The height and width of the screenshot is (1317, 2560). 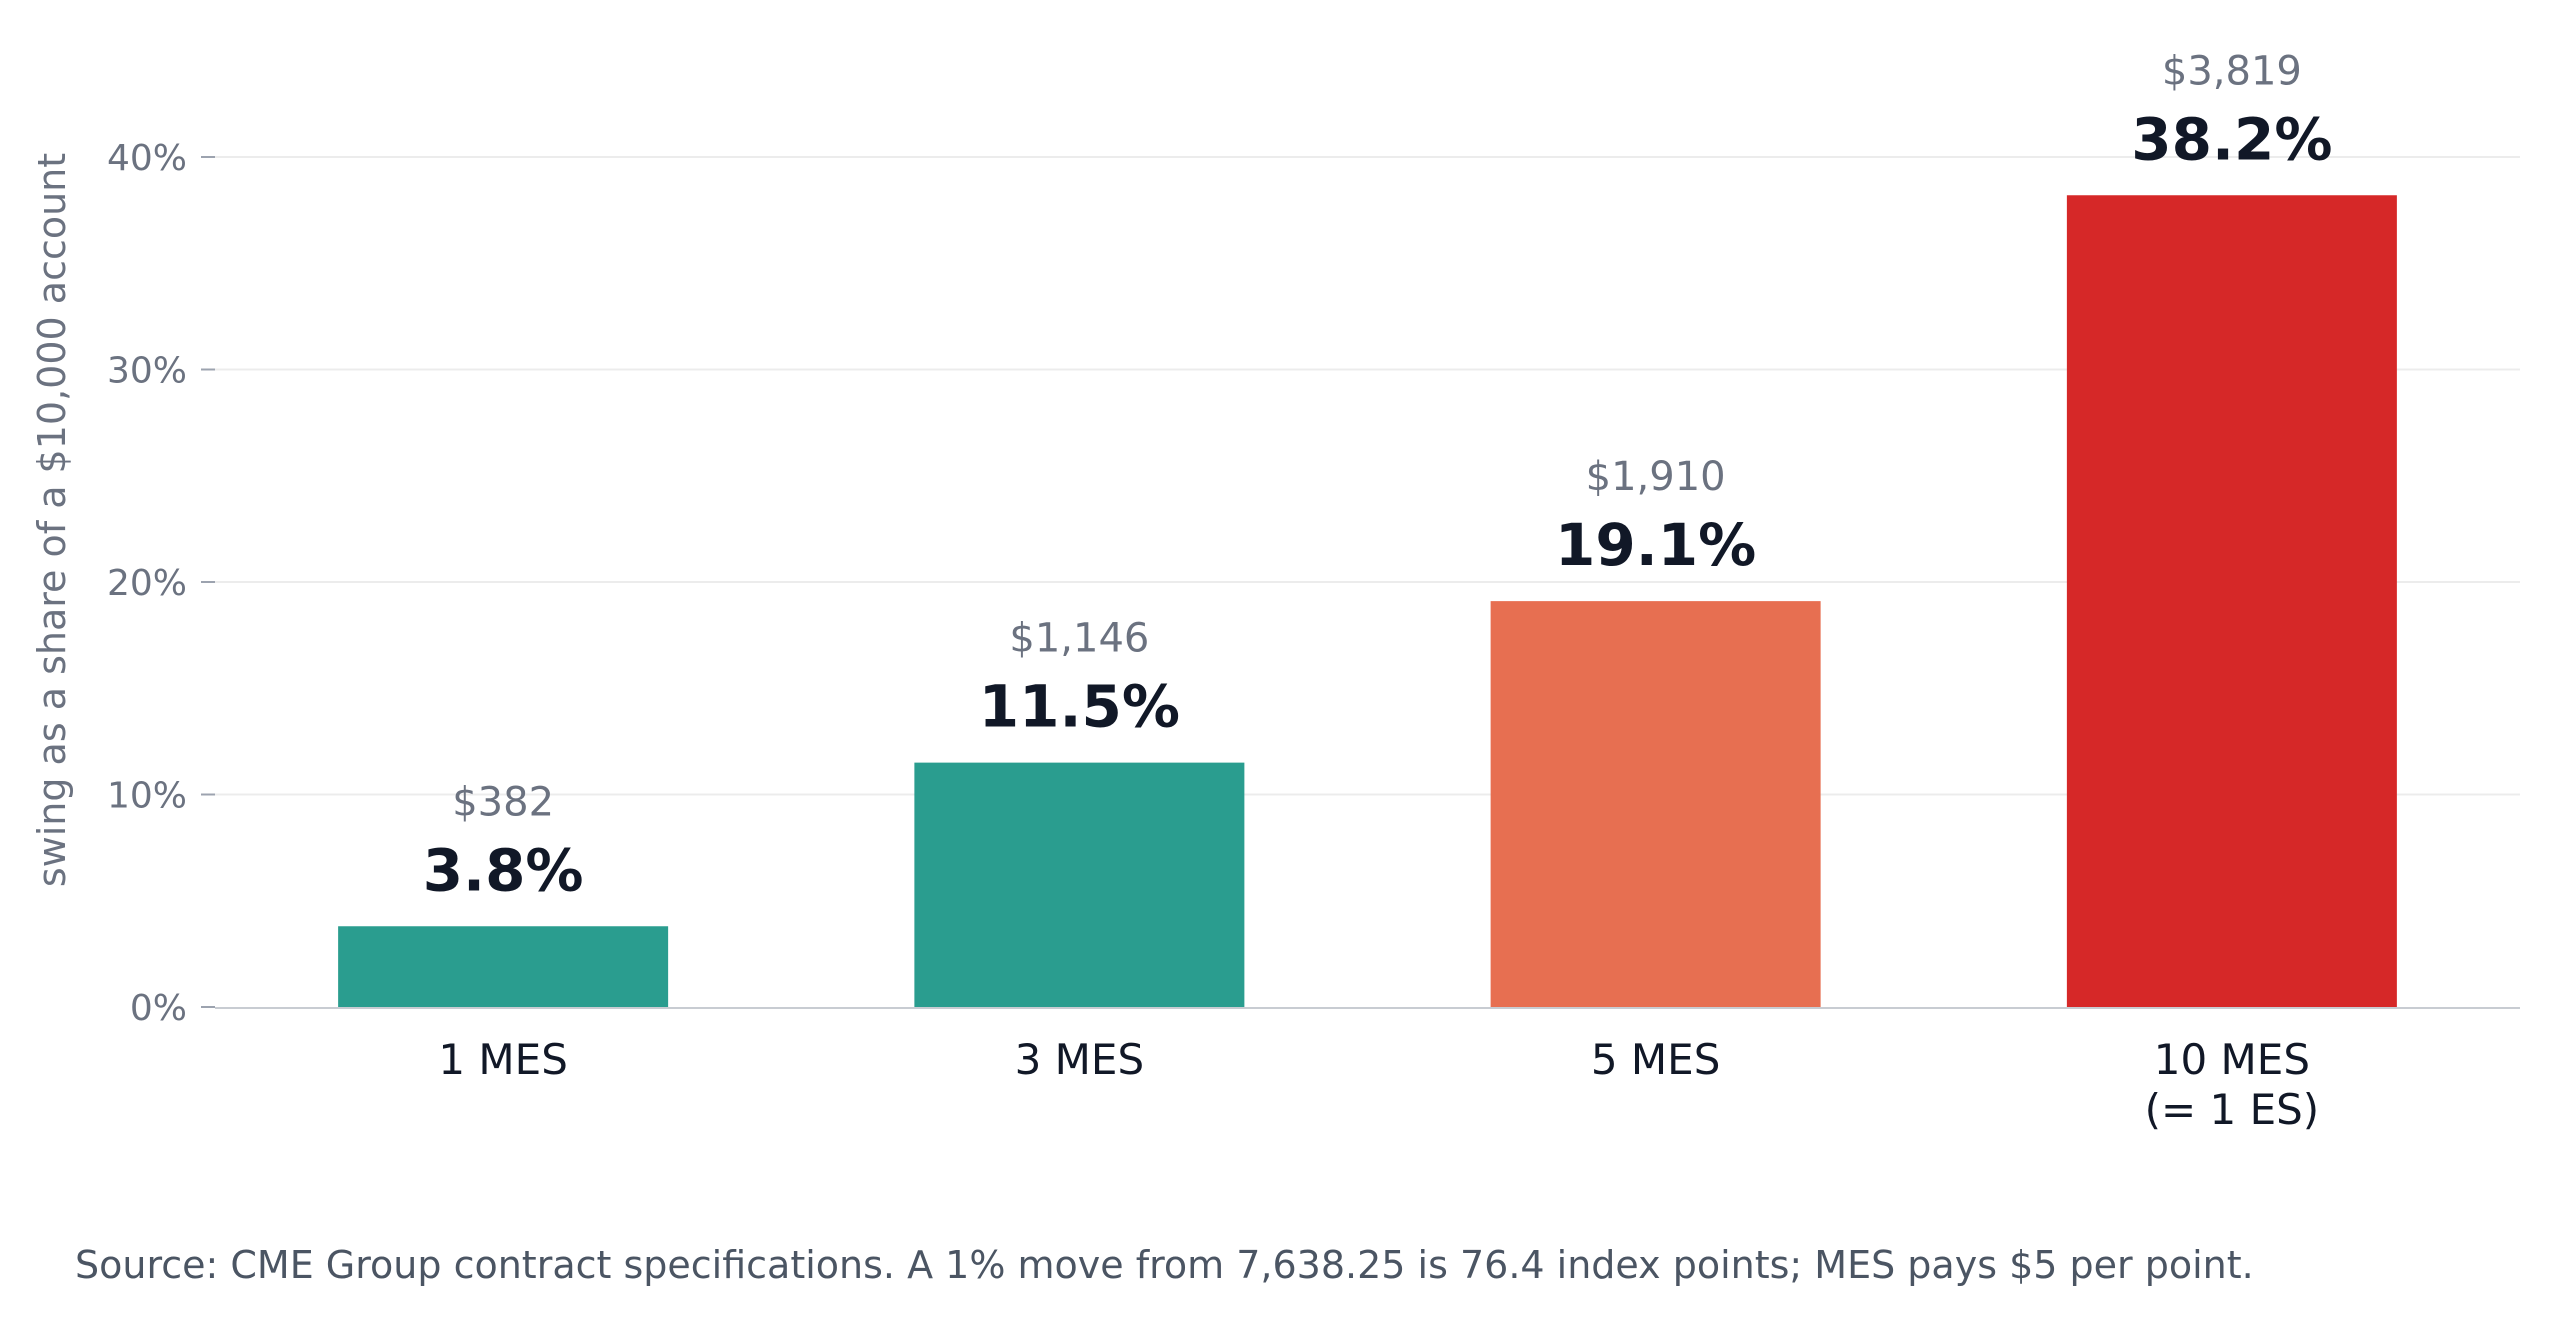 What do you see at coordinates (52, 520) in the screenshot?
I see `y-axis-label: swing as a share of a $10,000 account` at bounding box center [52, 520].